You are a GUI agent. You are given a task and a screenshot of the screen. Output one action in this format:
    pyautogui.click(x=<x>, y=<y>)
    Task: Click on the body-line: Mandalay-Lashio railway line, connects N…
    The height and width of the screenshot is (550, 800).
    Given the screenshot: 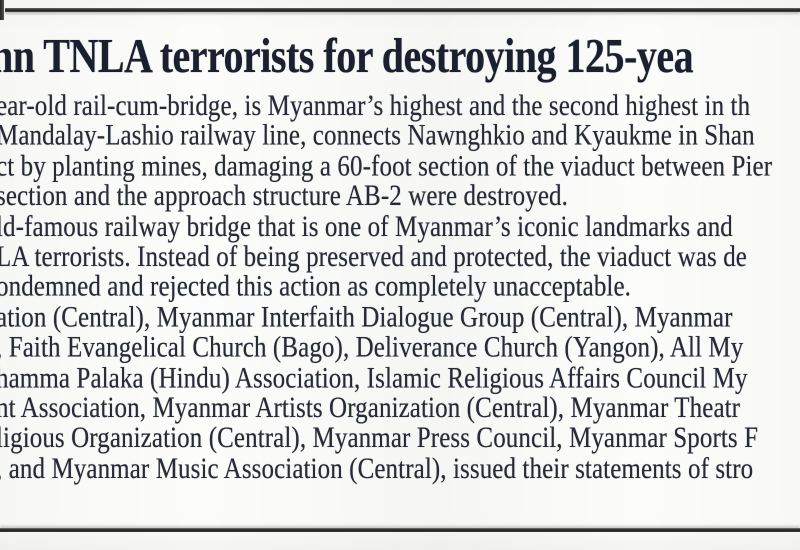 What is the action you would take?
    pyautogui.click(x=377, y=136)
    